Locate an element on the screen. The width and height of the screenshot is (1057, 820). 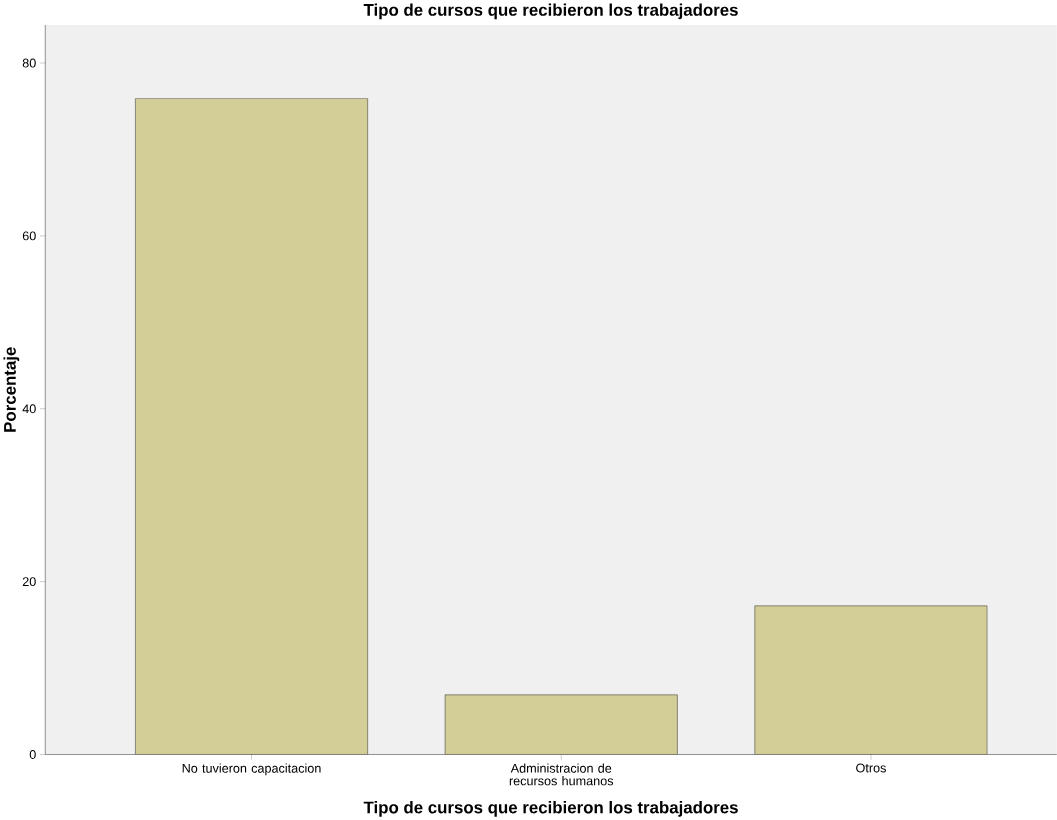
y-tick-label: 60 is located at coordinates (29, 236).